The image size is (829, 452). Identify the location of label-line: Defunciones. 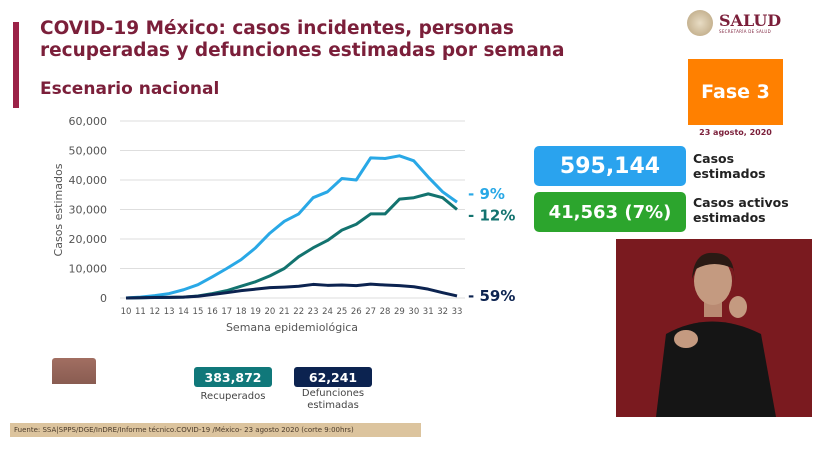
(333, 393).